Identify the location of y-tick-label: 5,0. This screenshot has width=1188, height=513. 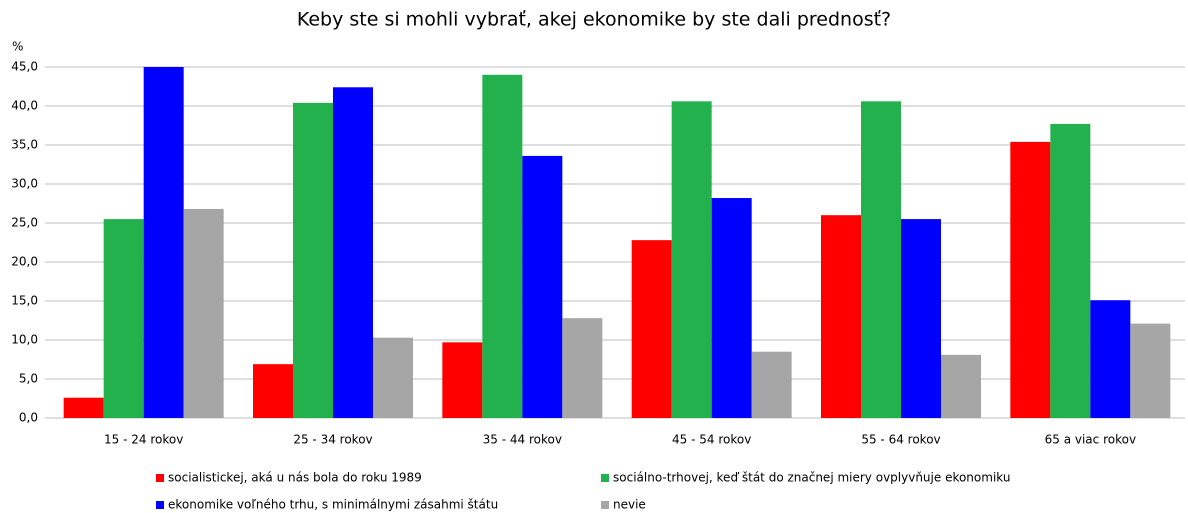
(28, 379).